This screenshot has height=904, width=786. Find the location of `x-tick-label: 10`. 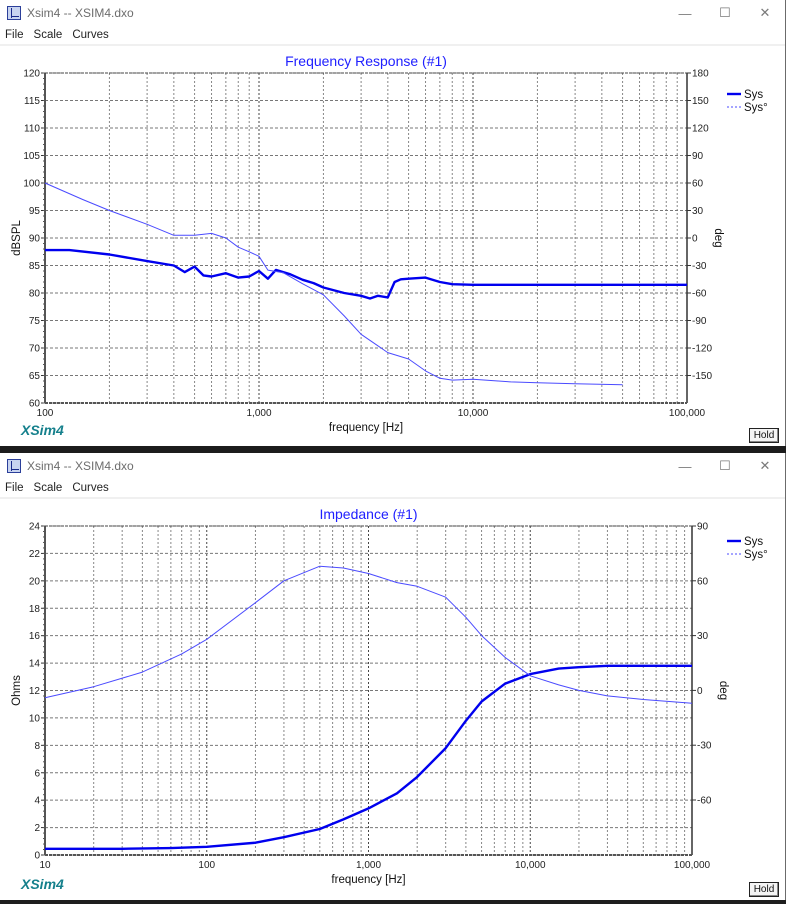

x-tick-label: 10 is located at coordinates (45, 865).